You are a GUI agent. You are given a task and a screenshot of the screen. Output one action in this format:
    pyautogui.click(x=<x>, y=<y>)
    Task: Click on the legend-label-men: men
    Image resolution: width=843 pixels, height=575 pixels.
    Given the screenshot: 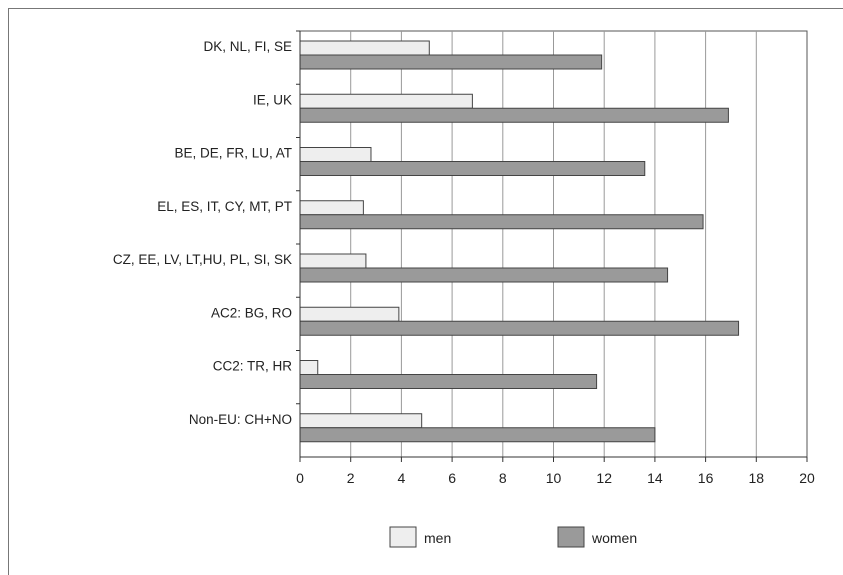 What is the action you would take?
    pyautogui.click(x=437, y=538)
    